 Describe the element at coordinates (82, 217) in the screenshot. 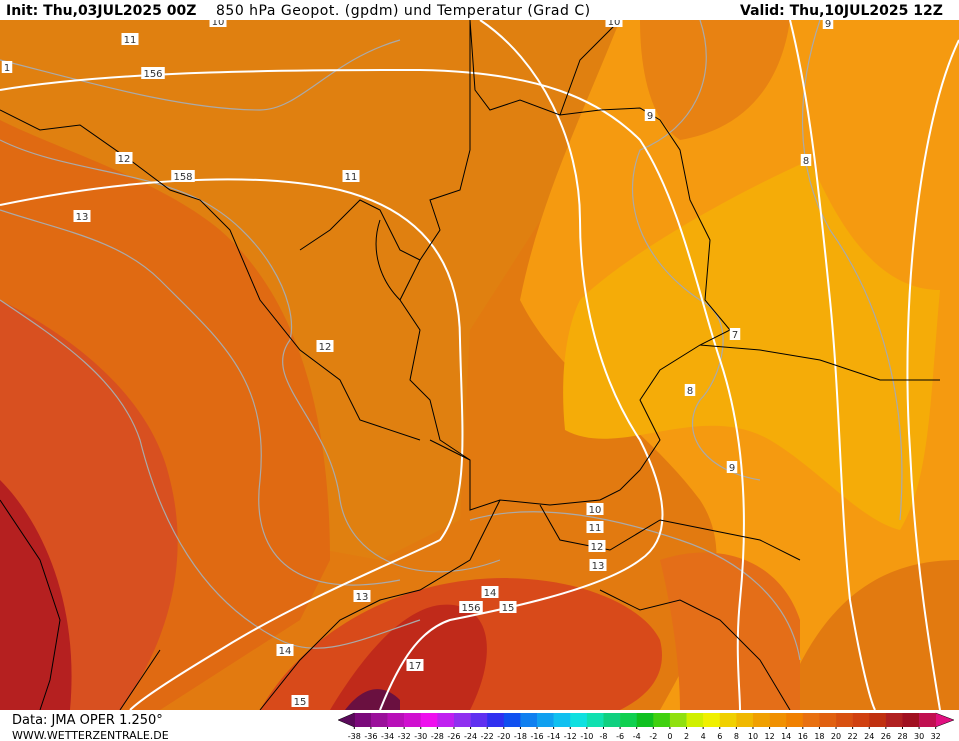

I see `contour-label-text: 13` at that location.